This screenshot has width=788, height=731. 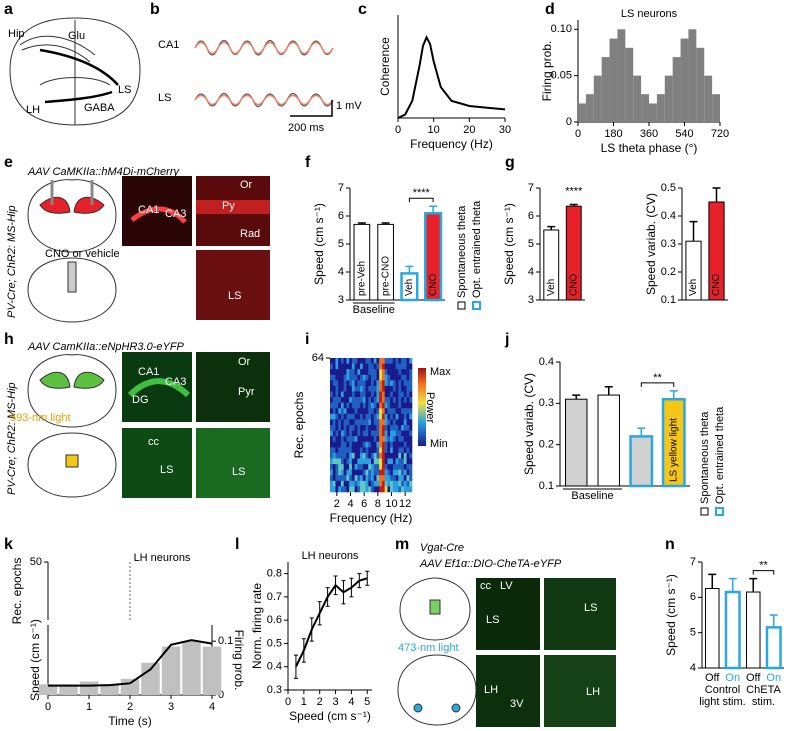 What do you see at coordinates (649, 148) in the screenshot?
I see `x-axis-label: LS theta phase (°)` at bounding box center [649, 148].